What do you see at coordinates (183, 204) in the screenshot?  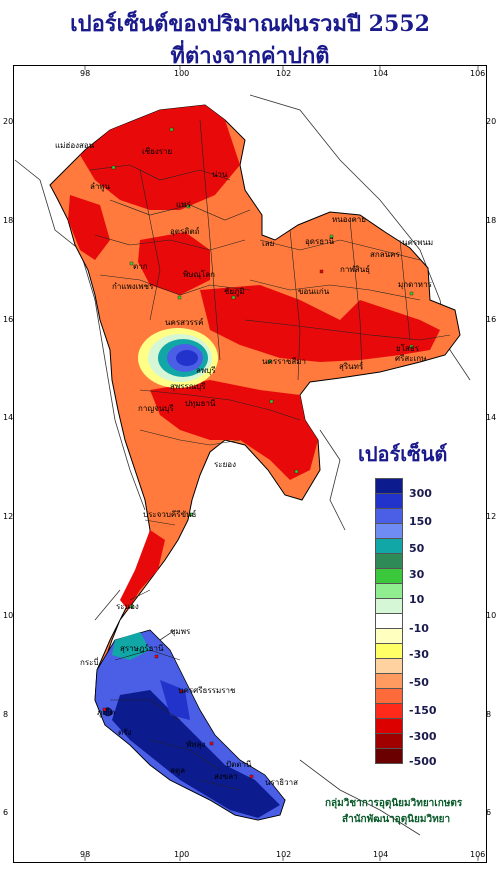 I see `province-label: แพร่` at bounding box center [183, 204].